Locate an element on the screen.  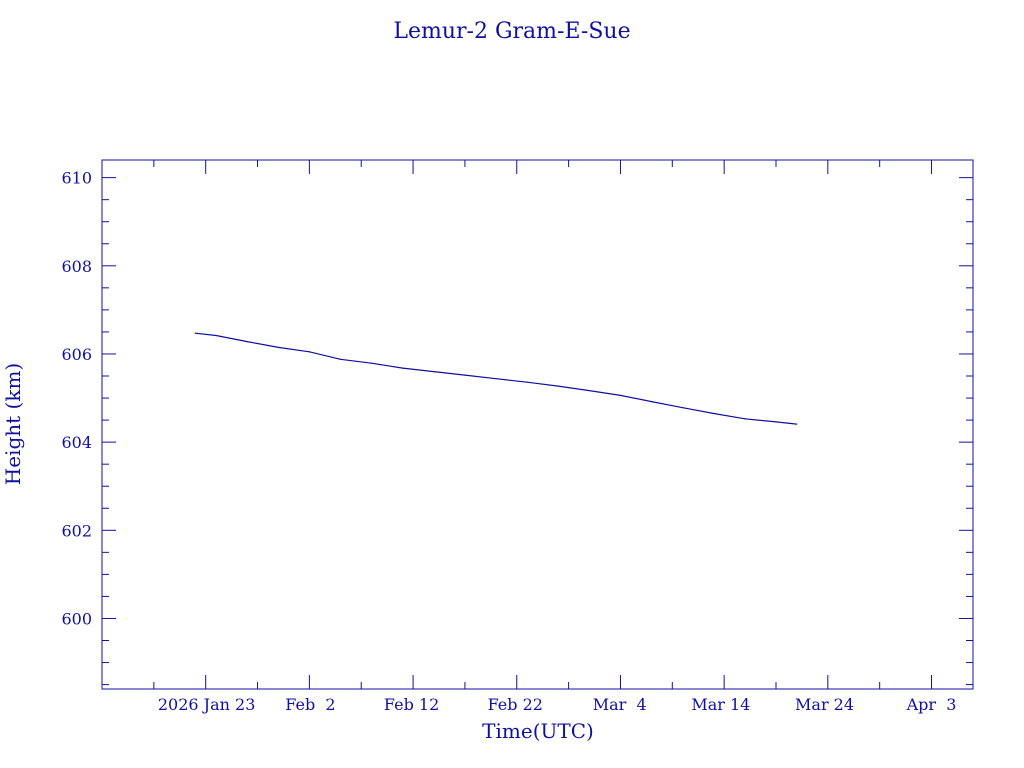
y-tick-label: 604 is located at coordinates (76, 442).